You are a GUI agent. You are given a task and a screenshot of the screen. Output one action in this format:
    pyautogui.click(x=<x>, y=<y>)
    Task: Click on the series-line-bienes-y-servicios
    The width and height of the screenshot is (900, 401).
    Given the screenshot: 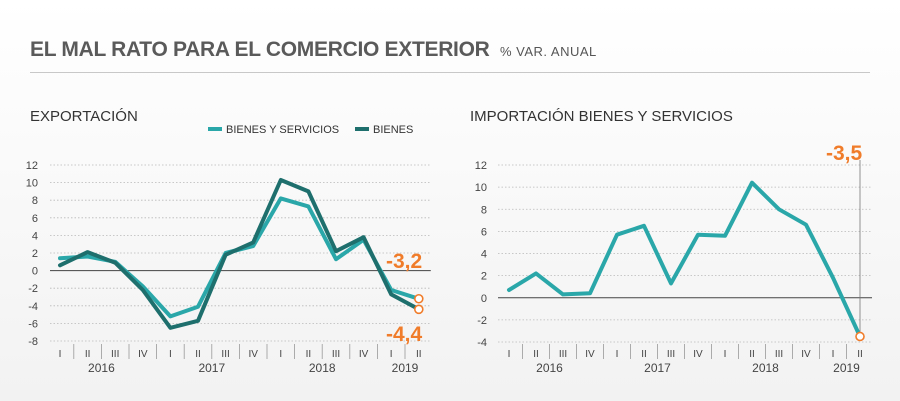 What is the action you would take?
    pyautogui.click(x=239, y=257)
    